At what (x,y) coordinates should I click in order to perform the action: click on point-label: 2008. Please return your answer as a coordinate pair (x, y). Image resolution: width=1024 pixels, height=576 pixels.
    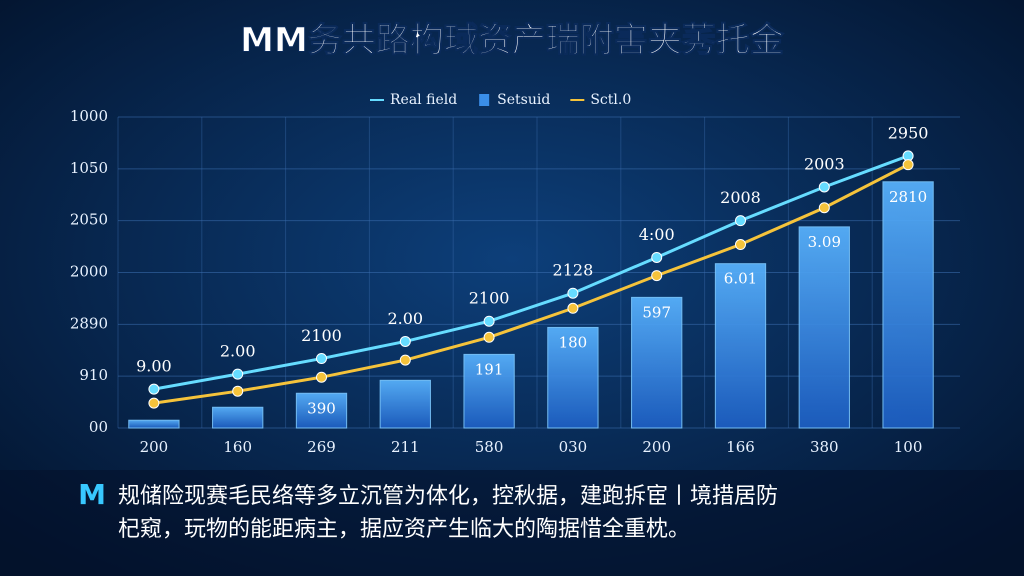
    Looking at the image, I should click on (740, 197).